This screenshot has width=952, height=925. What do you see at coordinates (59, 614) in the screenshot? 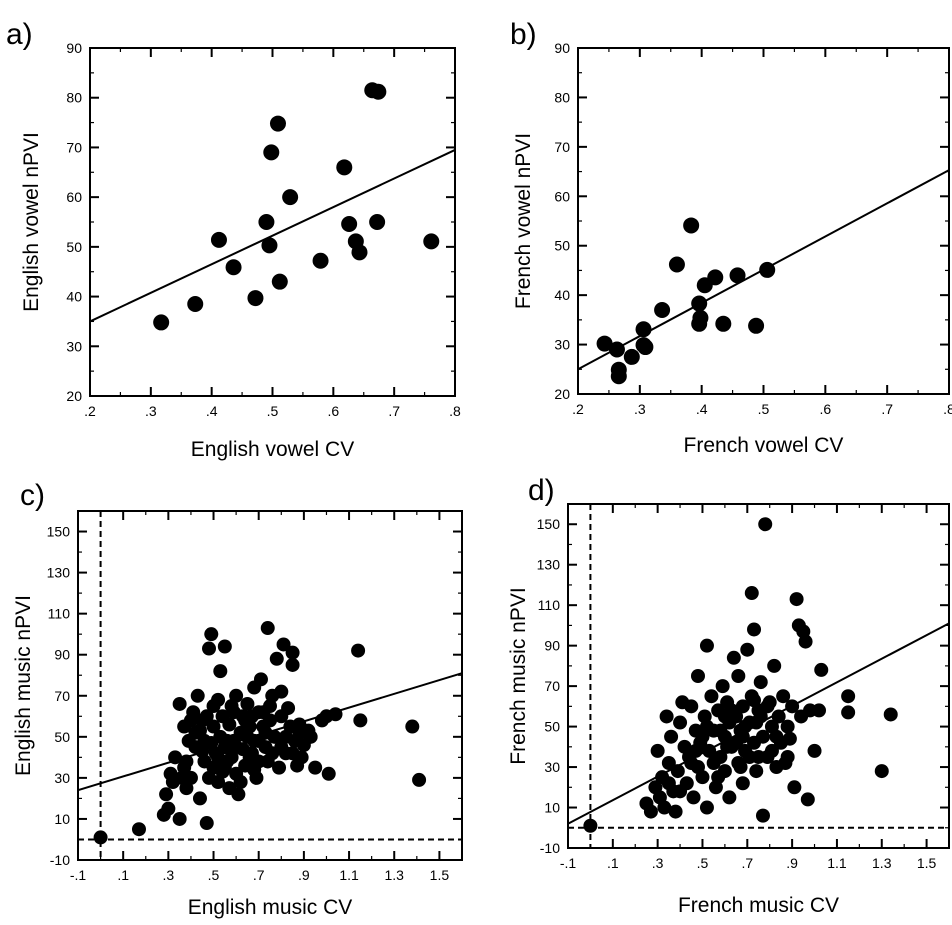
I see `y-tick-label: 110` at bounding box center [59, 614].